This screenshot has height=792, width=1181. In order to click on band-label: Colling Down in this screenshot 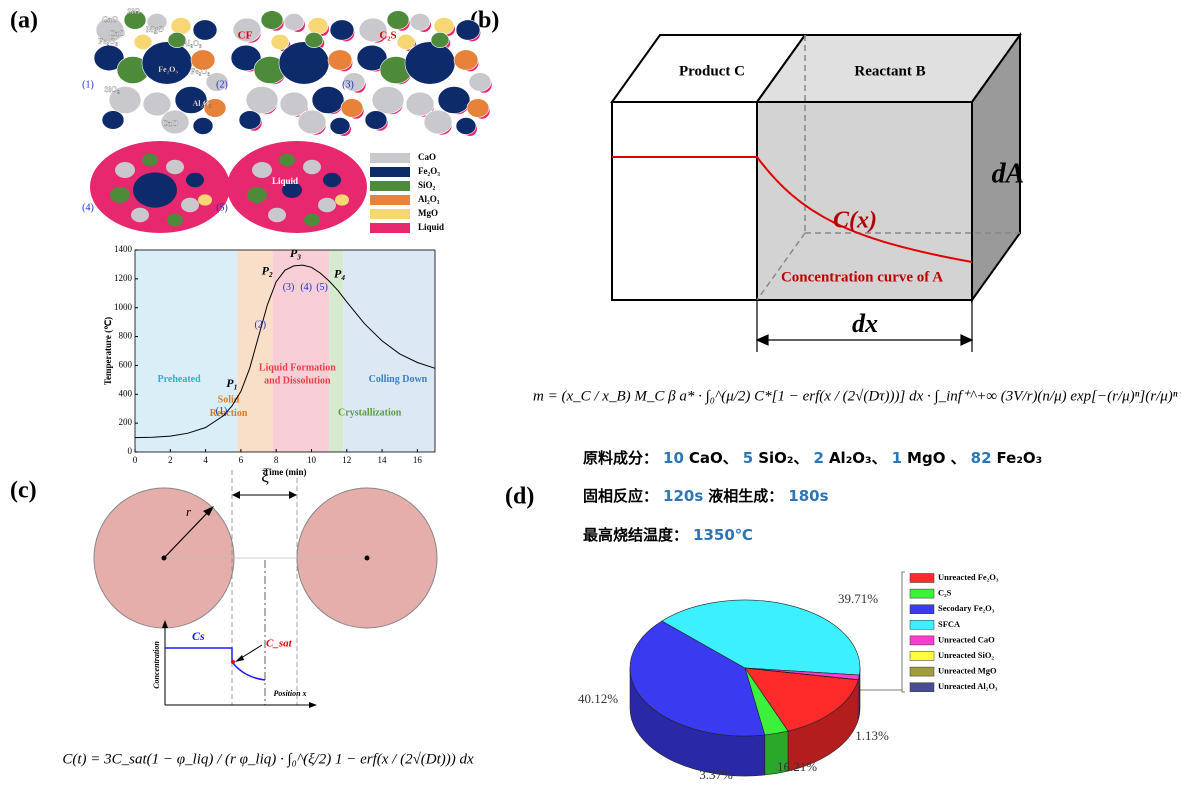, I will do `click(398, 379)`.